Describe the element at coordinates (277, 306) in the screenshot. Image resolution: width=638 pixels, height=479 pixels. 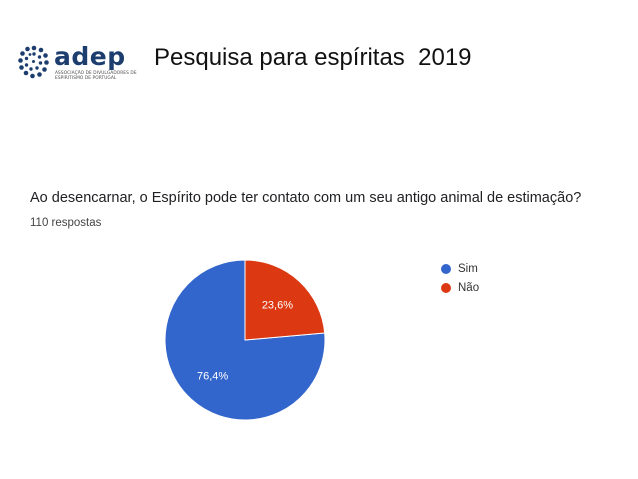
I see `pie-label-não: 23,6%` at that location.